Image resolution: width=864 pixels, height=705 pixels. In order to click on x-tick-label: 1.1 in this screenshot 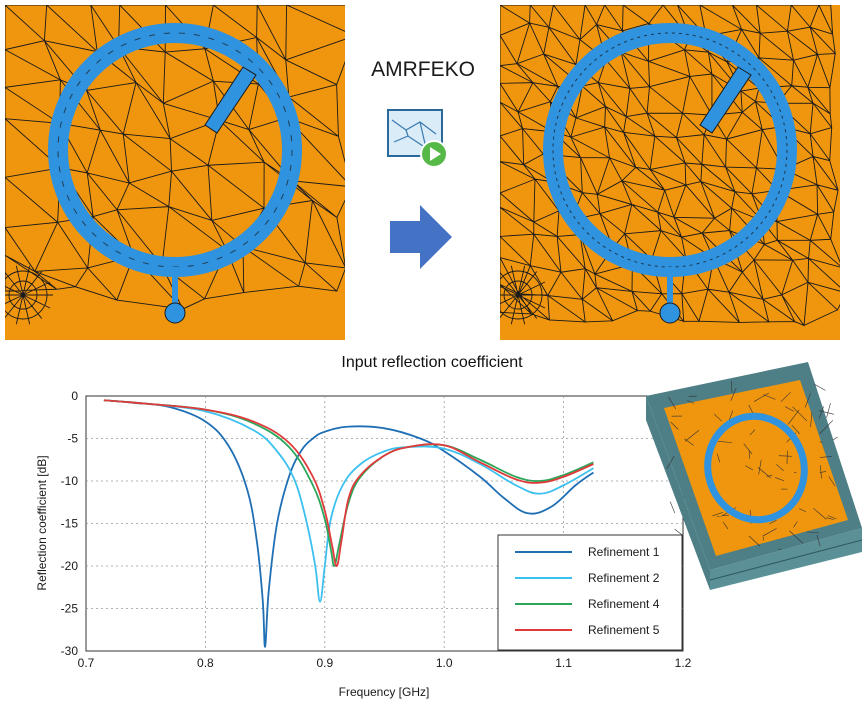, I will do `click(563, 663)`.